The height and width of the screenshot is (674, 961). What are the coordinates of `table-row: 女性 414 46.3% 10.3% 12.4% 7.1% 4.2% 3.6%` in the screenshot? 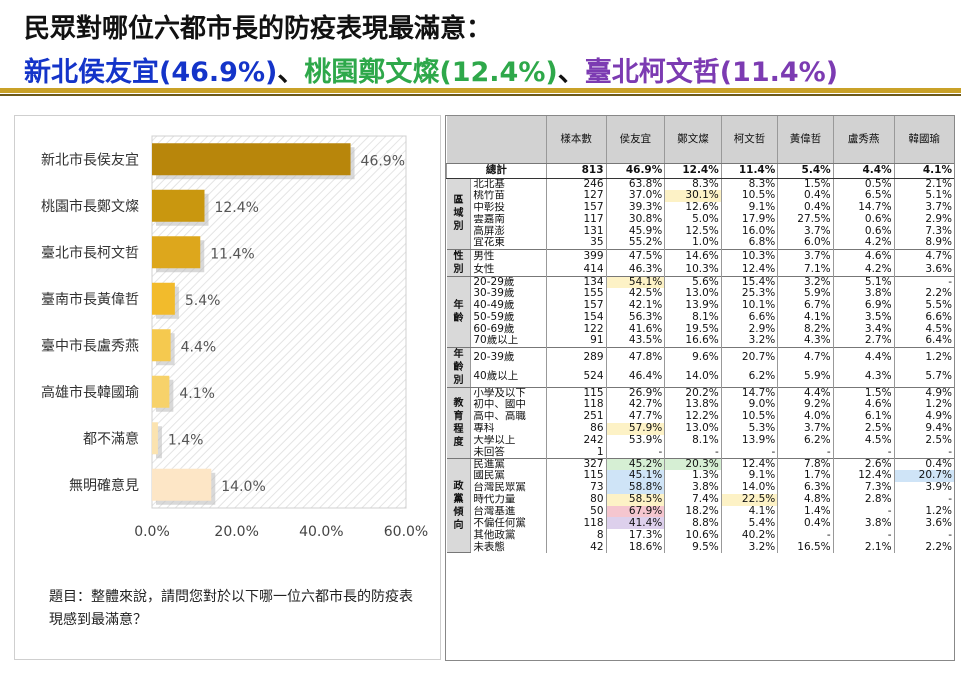 It's located at (700, 269).